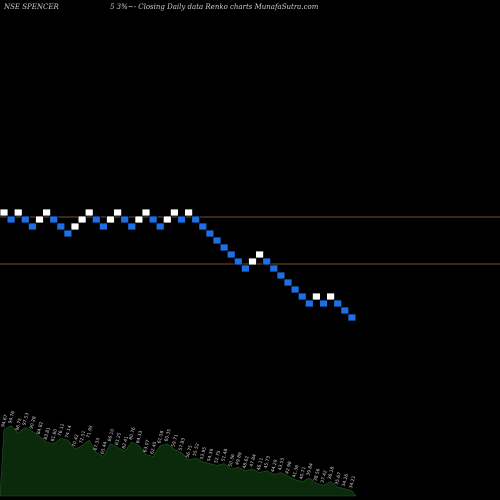 The width and height of the screenshot is (500, 500). Describe the element at coordinates (33, 423) in the screenshot. I see `volume-label: 90.28` at that location.